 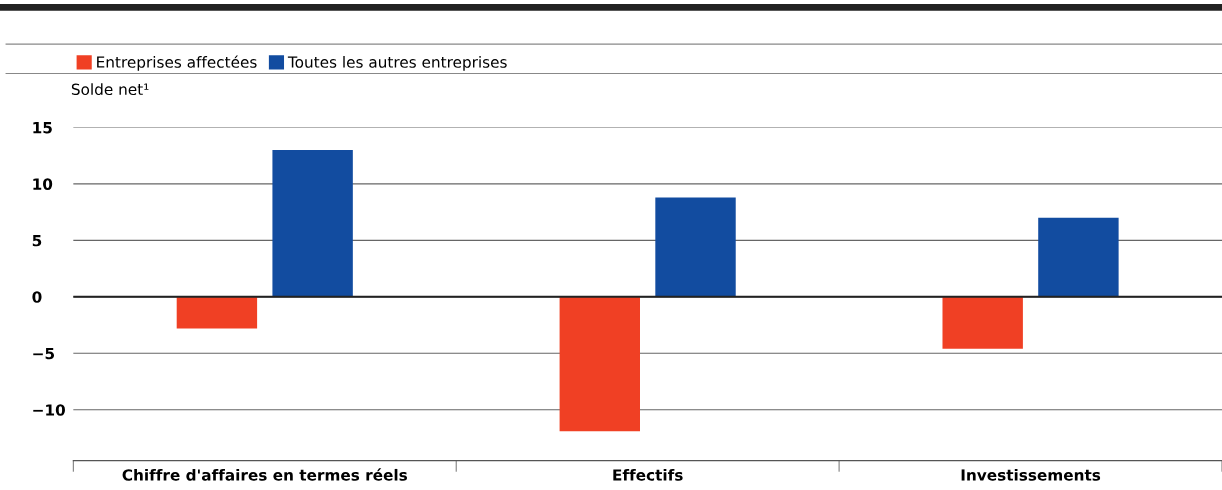 I want to click on y-tick-label: 0, so click(x=37, y=297).